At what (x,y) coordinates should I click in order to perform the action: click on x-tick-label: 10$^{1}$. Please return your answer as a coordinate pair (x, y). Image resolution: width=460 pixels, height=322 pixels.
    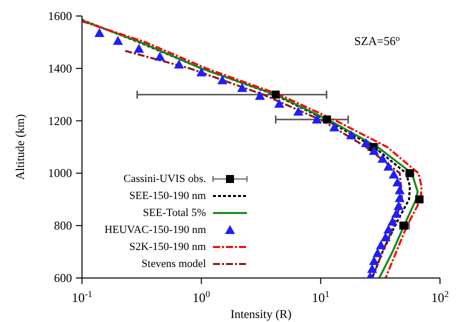
    Looking at the image, I should click on (321, 297).